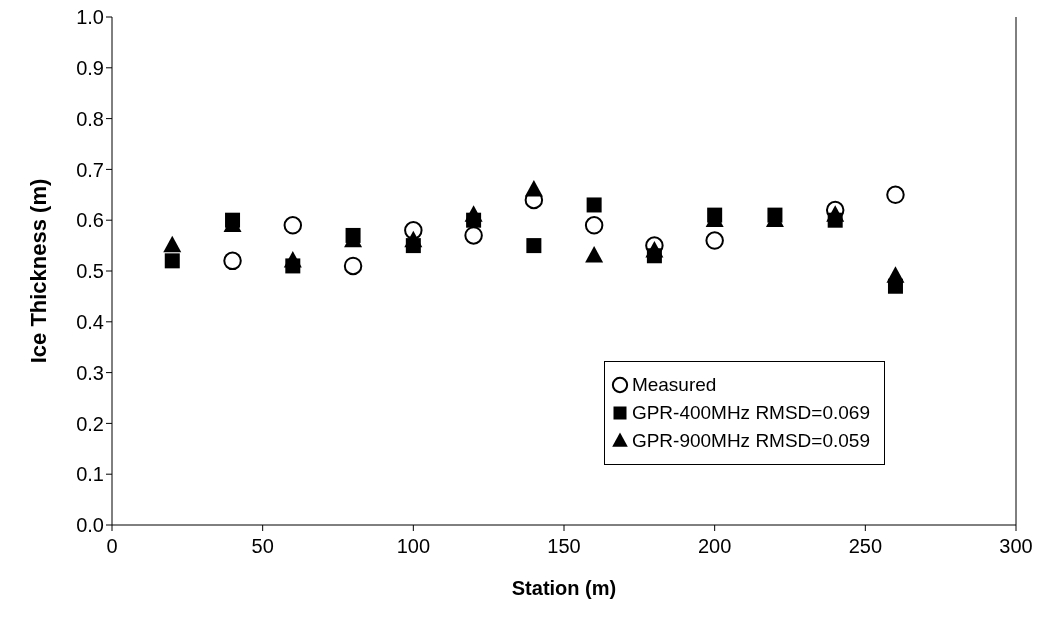  What do you see at coordinates (90, 474) in the screenshot?
I see `y-tick-label: 0.1` at bounding box center [90, 474].